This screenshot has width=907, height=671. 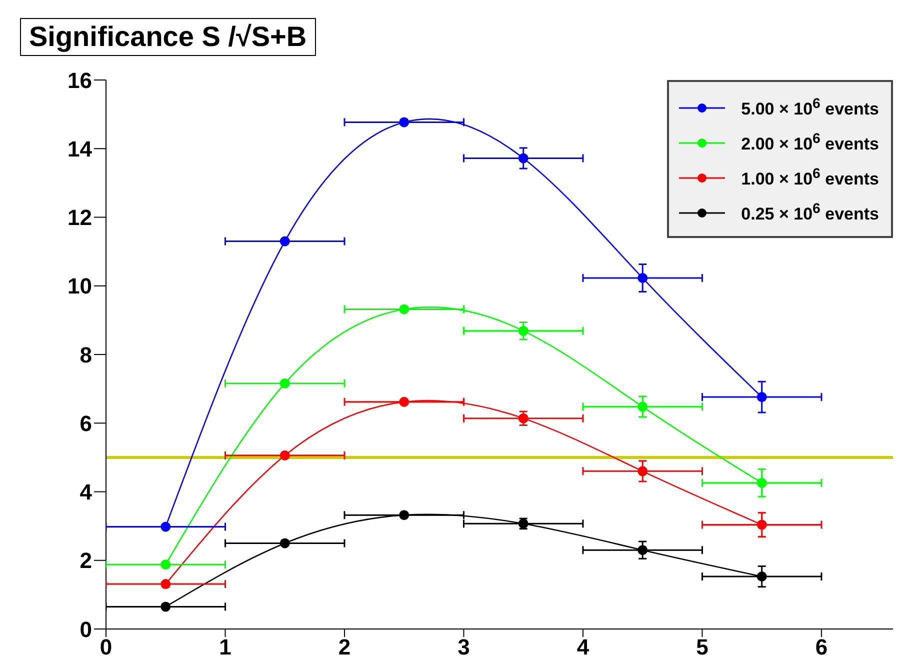 What do you see at coordinates (80, 286) in the screenshot?
I see `y-tick-label: 10` at bounding box center [80, 286].